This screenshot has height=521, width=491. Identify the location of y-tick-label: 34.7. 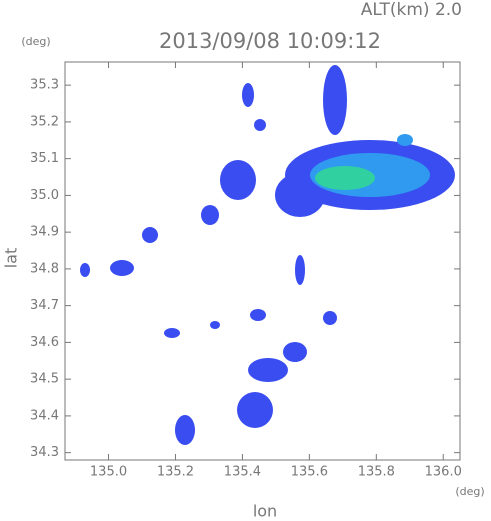
(44, 305).